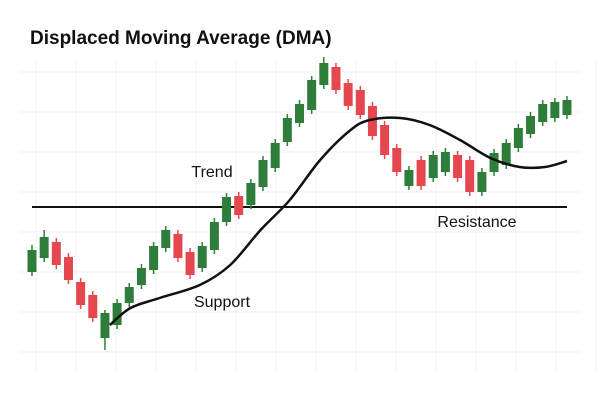 Image resolution: width=600 pixels, height=400 pixels. What do you see at coordinates (211, 172) in the screenshot?
I see `annotation: Trend` at bounding box center [211, 172].